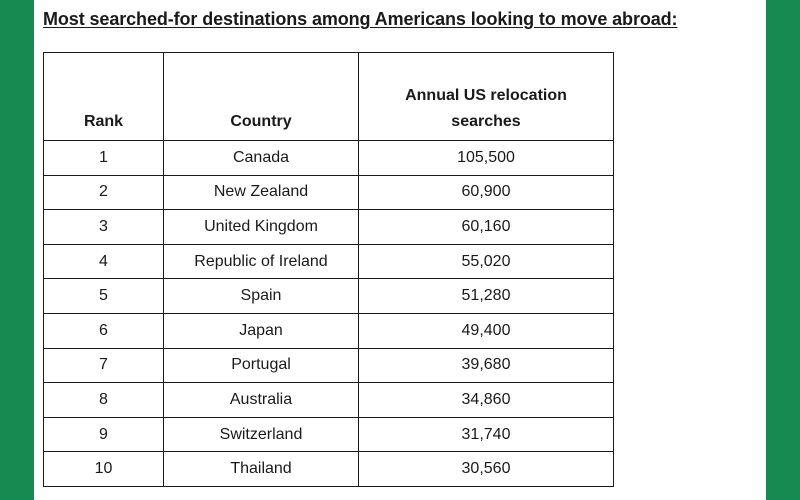 The width and height of the screenshot is (800, 500). What do you see at coordinates (486, 330) in the screenshot?
I see `searches-cell: 49,400` at bounding box center [486, 330].